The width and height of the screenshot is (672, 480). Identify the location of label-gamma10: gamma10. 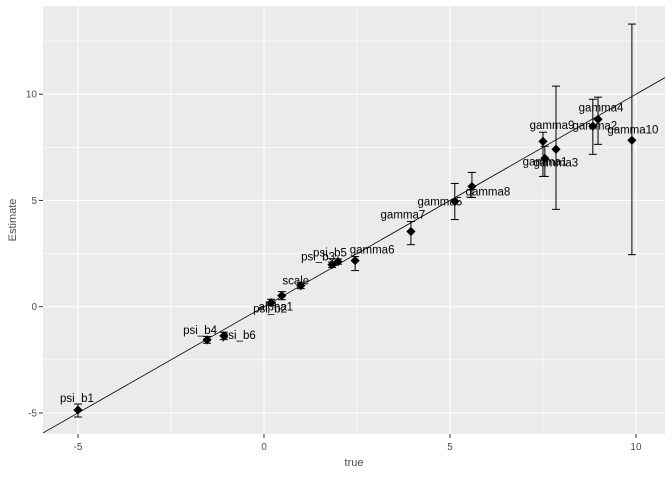
(632, 130).